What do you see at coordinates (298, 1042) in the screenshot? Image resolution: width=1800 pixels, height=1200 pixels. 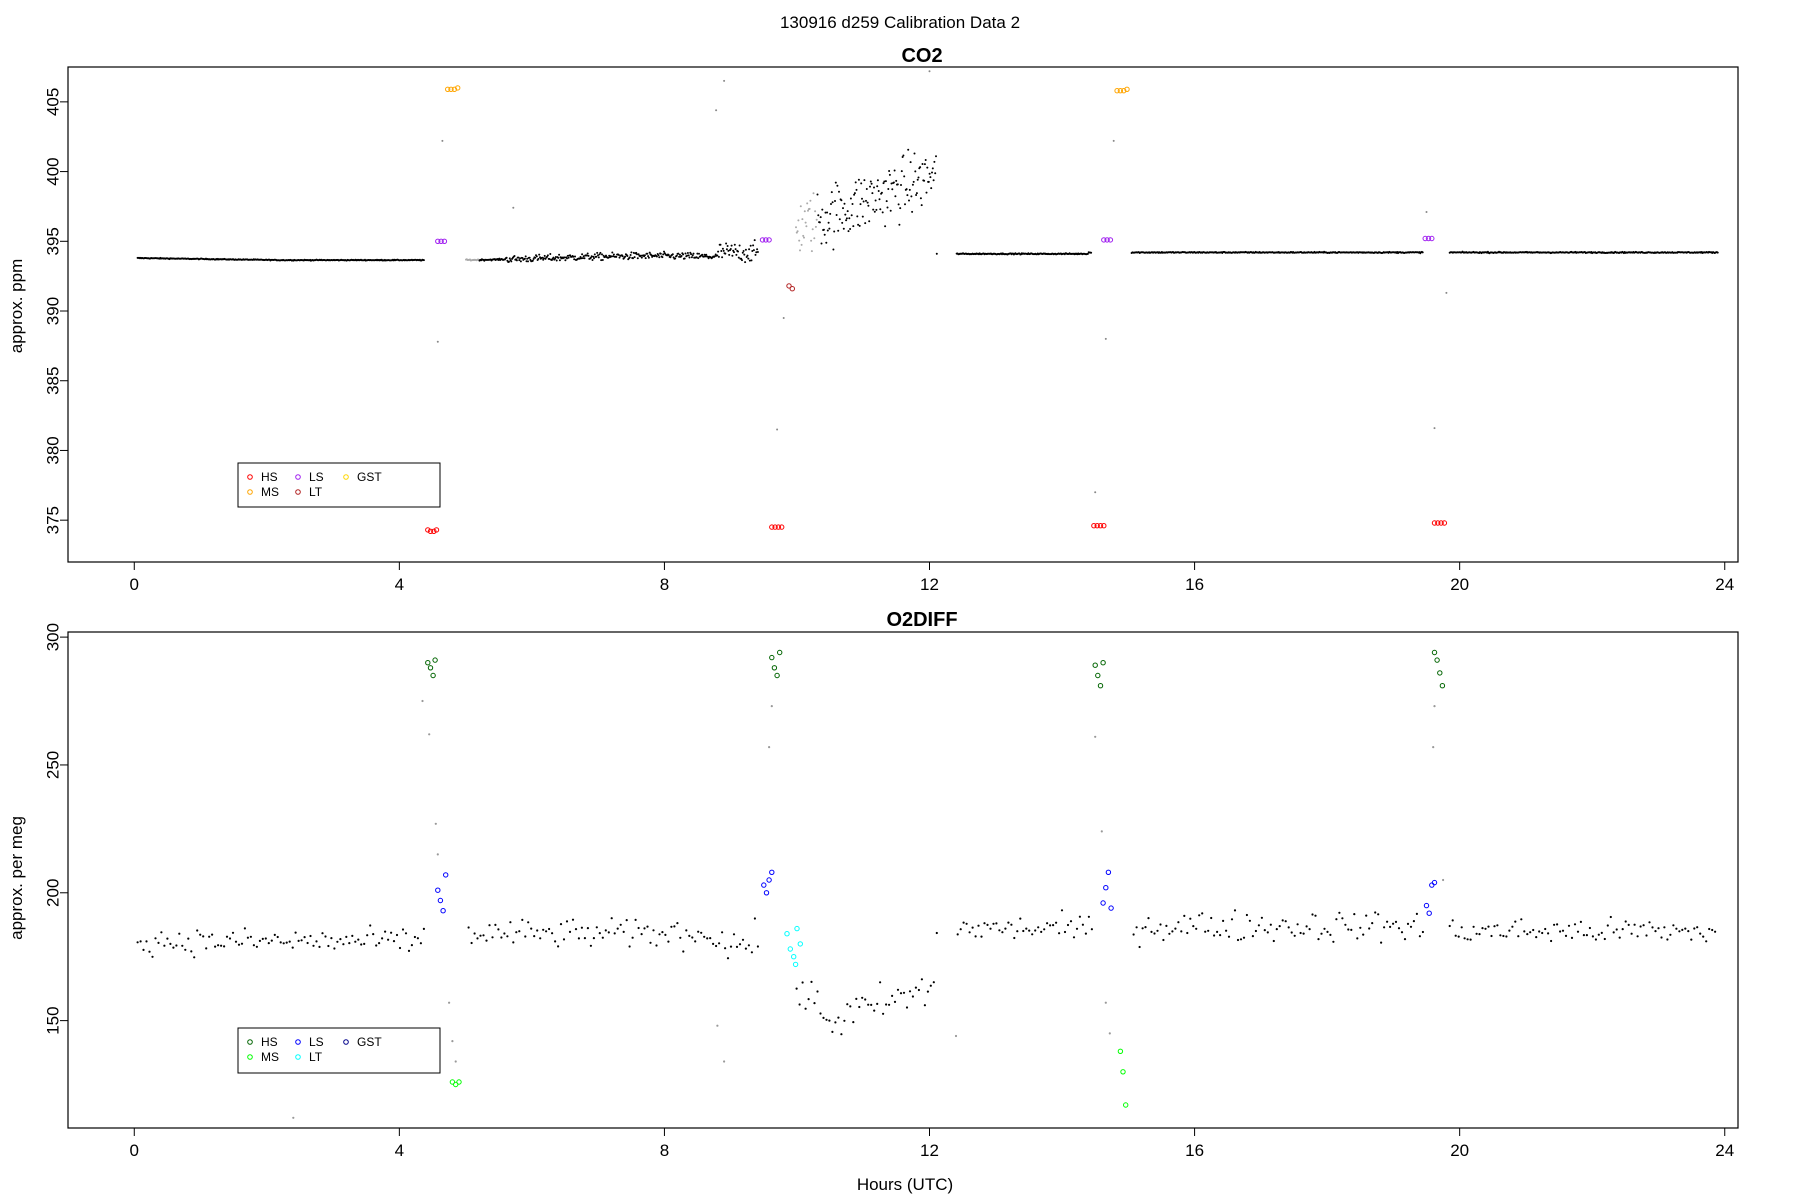 I see `o2diff-legend-marker-ls` at bounding box center [298, 1042].